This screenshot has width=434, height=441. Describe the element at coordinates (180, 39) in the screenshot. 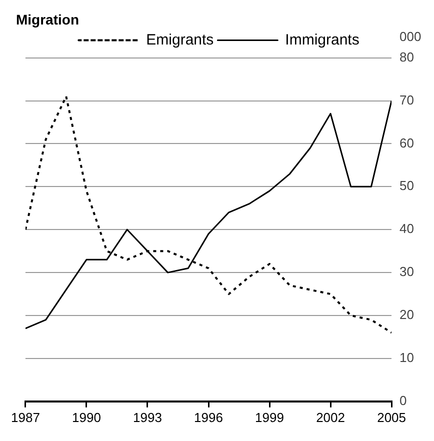

I see `legend-label: Emigrants` at that location.